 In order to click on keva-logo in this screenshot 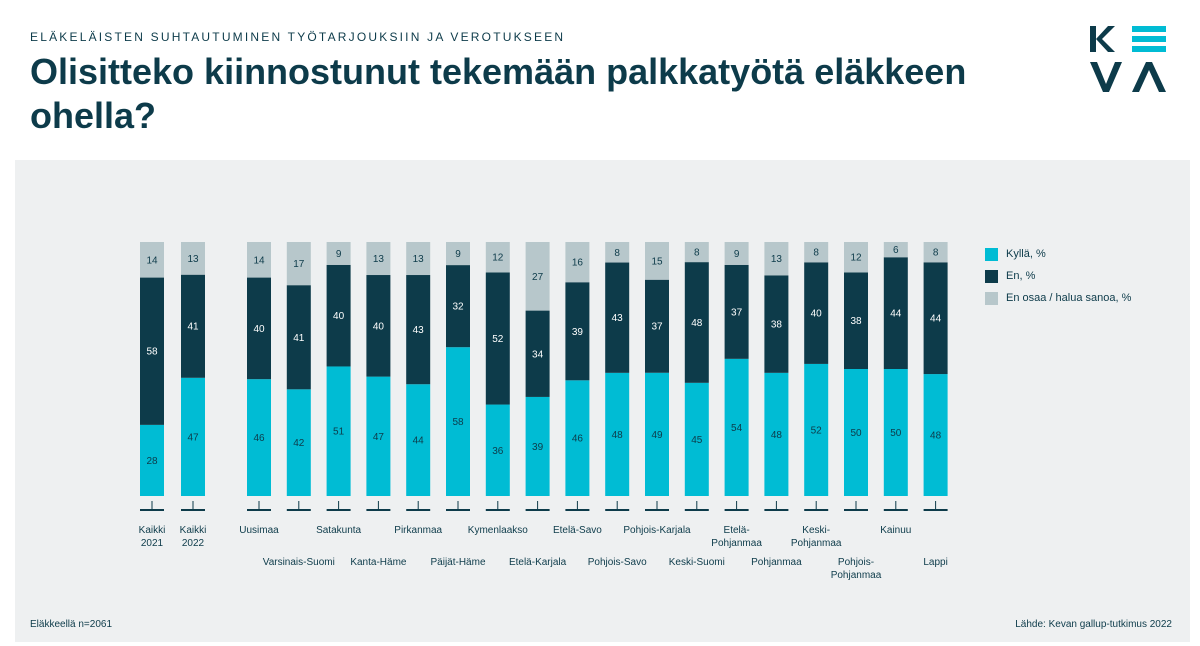, I will do `click(1128, 59)`.